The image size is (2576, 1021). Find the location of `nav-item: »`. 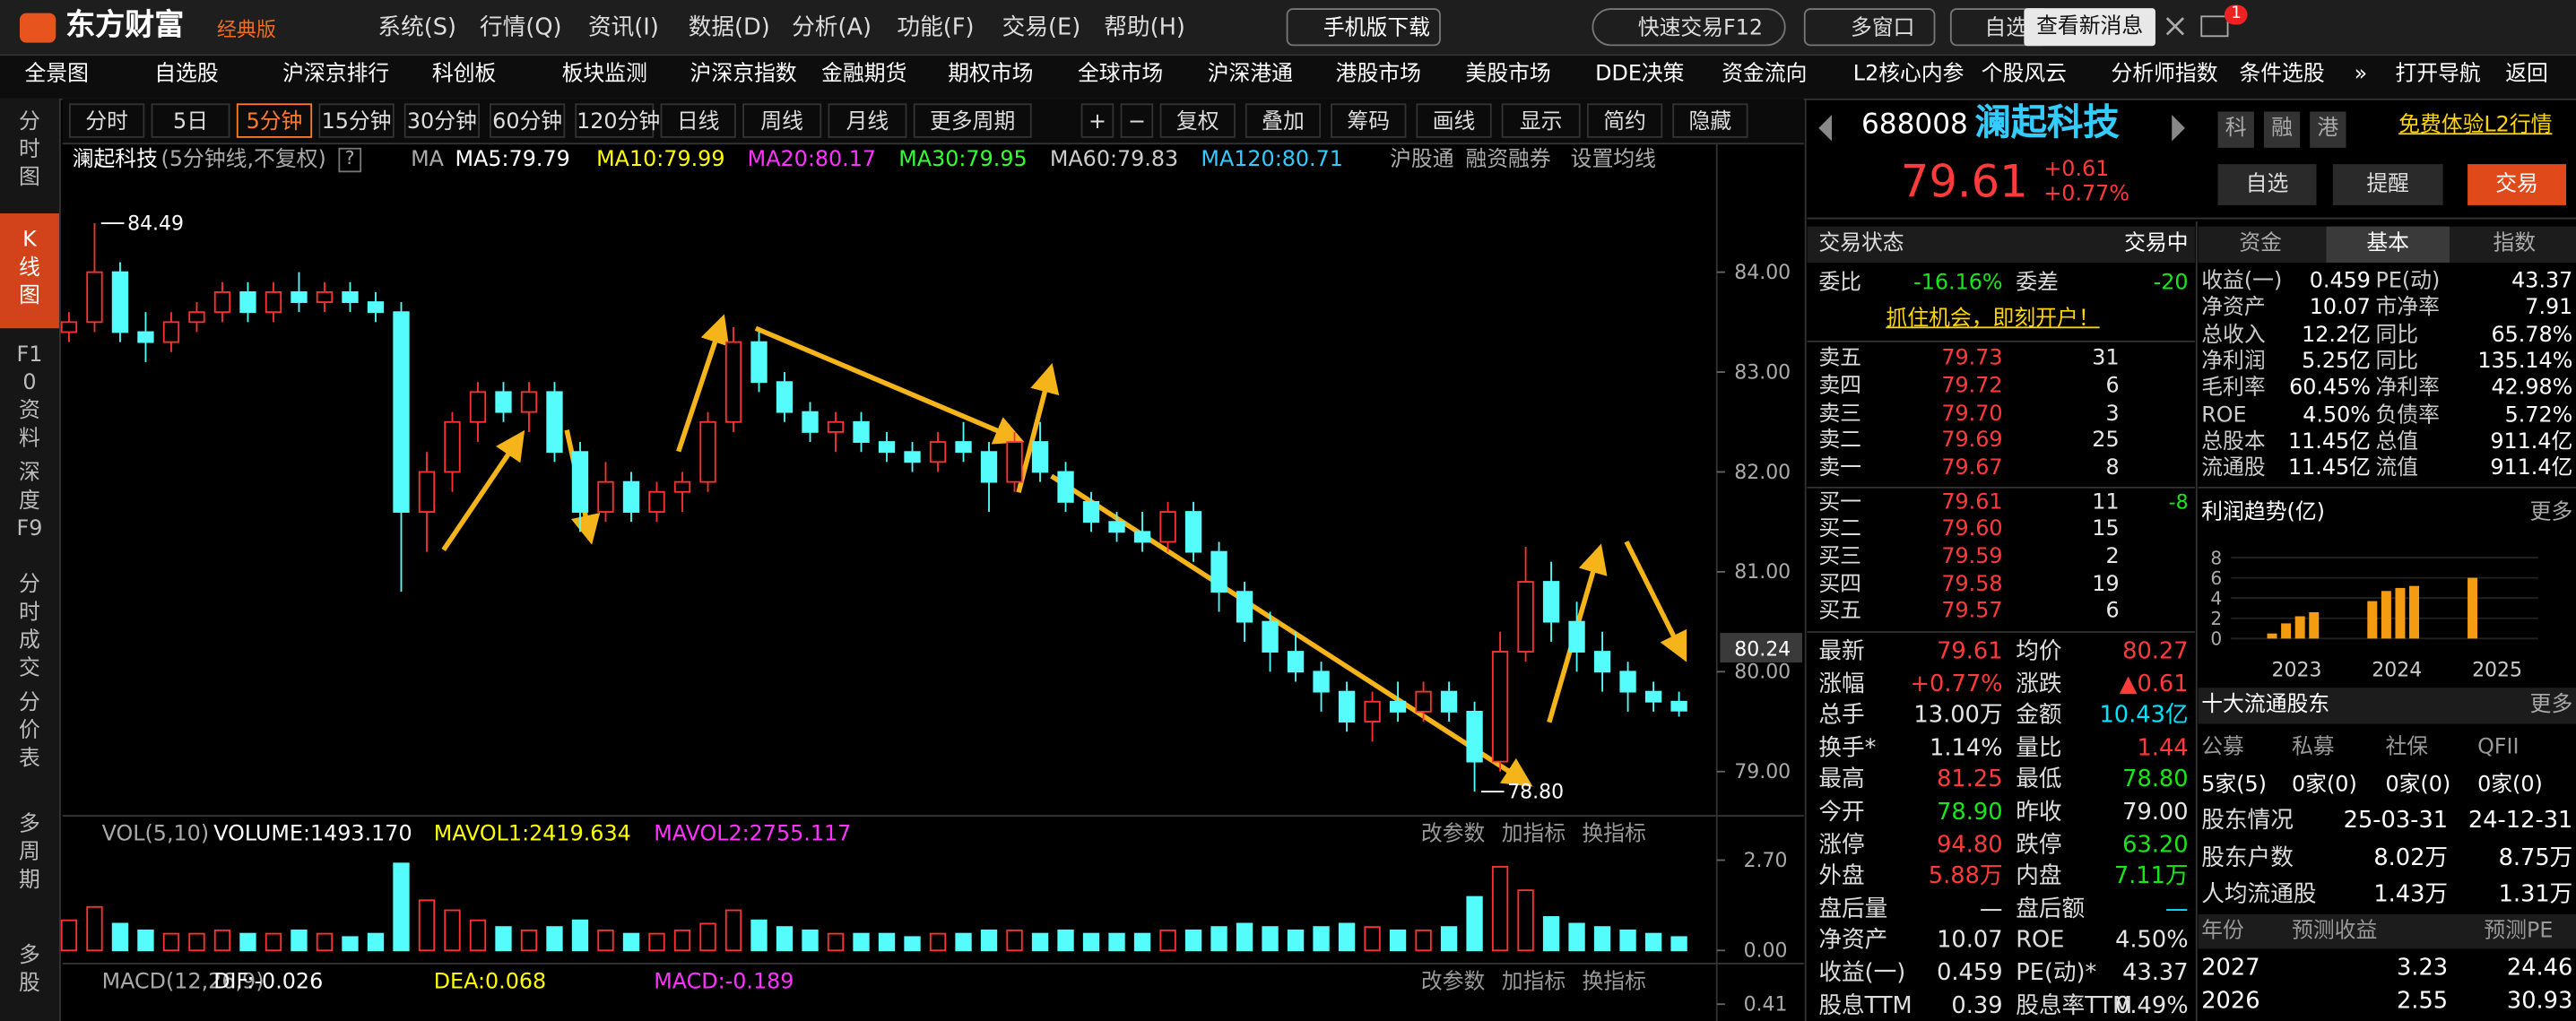

nav-item: » is located at coordinates (2361, 75).